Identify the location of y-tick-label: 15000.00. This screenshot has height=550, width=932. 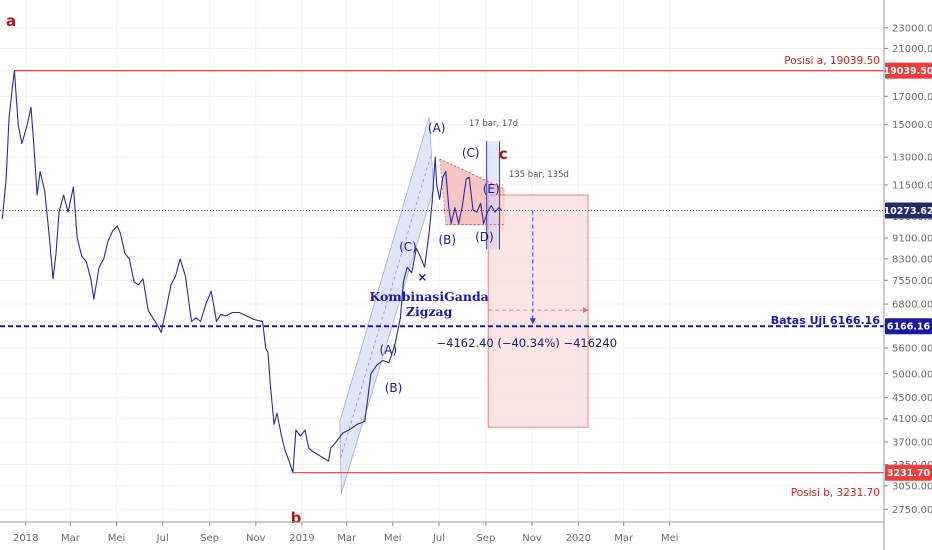
(912, 125).